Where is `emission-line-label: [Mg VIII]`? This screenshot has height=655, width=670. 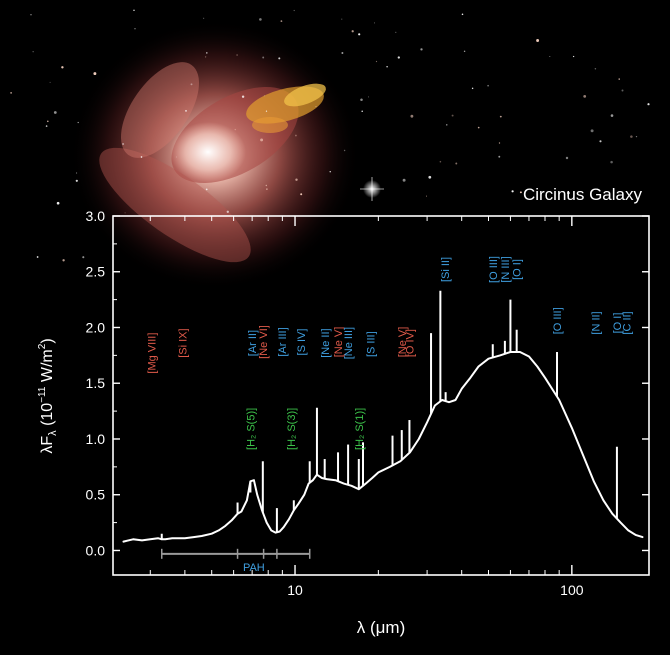 emission-line-label: [Mg VIII] is located at coordinates (153, 353).